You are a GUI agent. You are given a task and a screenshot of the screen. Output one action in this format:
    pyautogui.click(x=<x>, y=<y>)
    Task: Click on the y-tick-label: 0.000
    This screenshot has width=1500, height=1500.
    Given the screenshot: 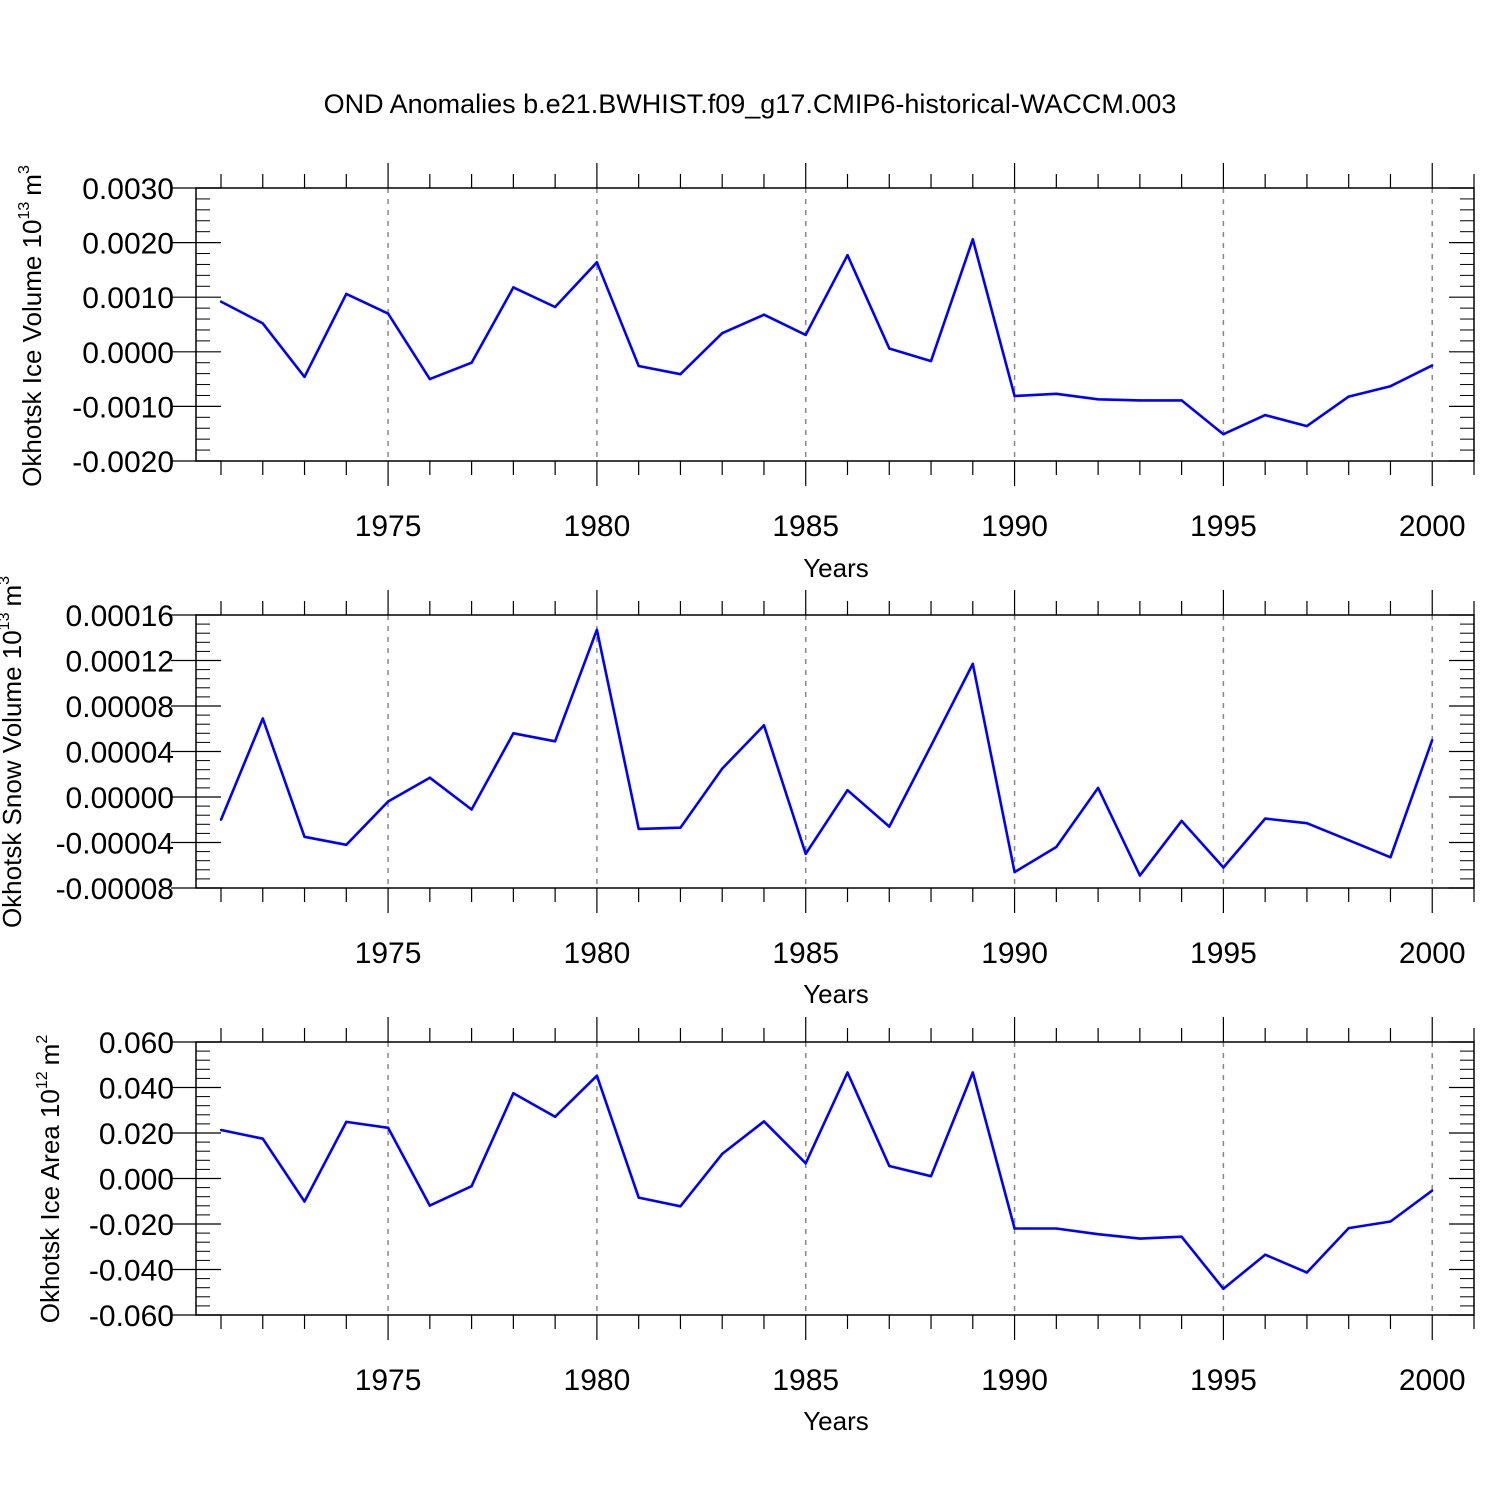 What is the action you would take?
    pyautogui.click(x=136, y=1180)
    